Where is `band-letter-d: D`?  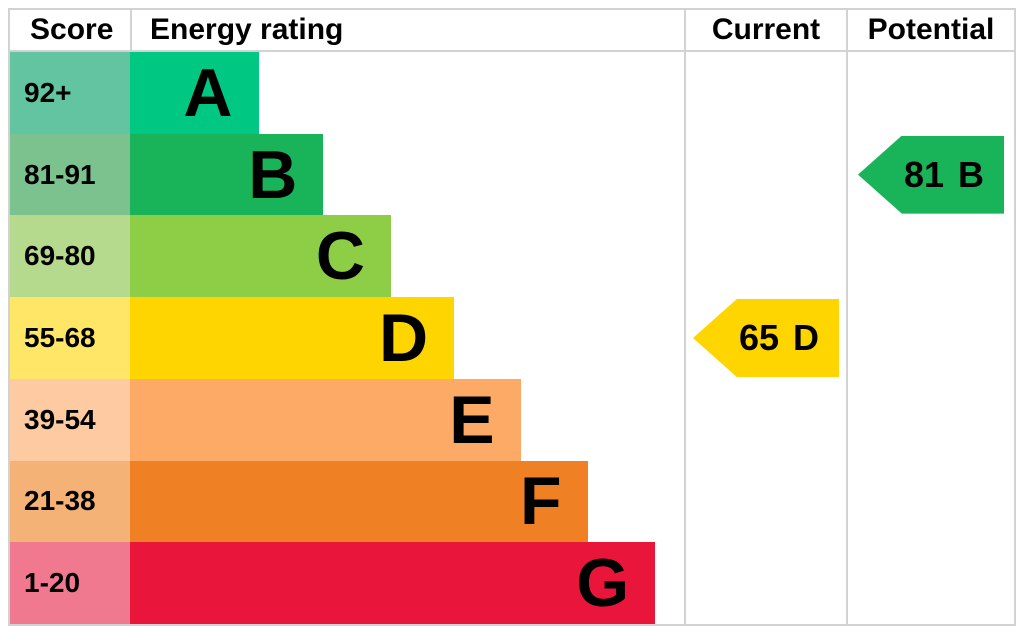 band-letter-d: D is located at coordinates (403, 338).